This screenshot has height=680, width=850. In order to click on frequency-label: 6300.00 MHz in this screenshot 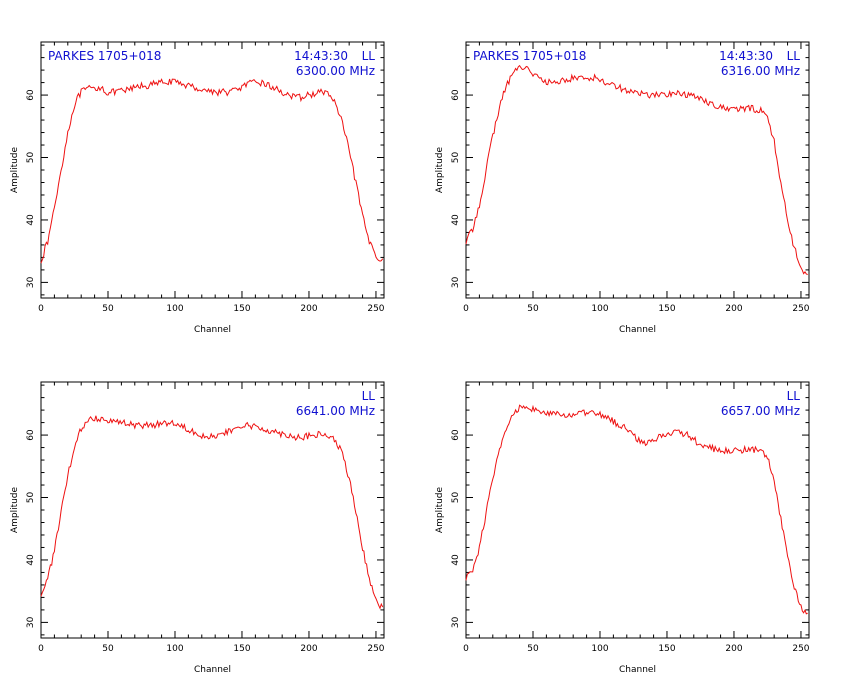, I will do `click(335, 71)`.